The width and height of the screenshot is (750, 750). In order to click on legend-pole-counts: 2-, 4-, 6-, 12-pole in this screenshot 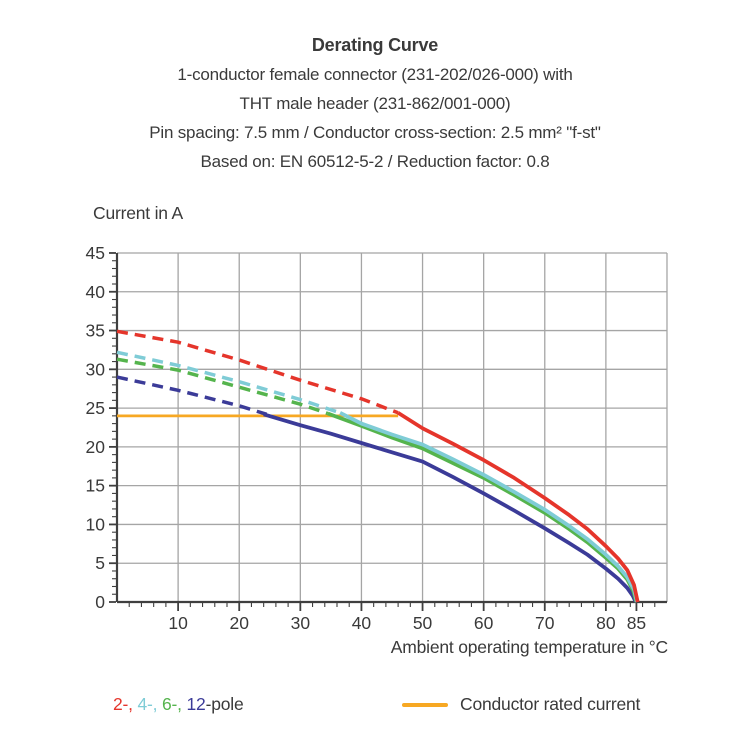, I will do `click(178, 704)`.